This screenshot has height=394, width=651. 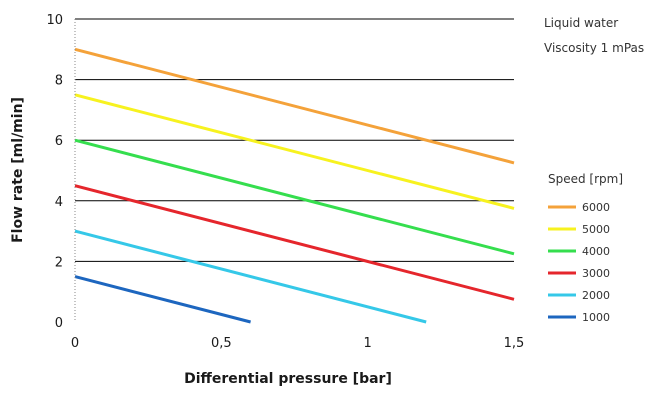 What do you see at coordinates (288, 379) in the screenshot?
I see `x-axis-title: Differential pressure [bar]` at bounding box center [288, 379].